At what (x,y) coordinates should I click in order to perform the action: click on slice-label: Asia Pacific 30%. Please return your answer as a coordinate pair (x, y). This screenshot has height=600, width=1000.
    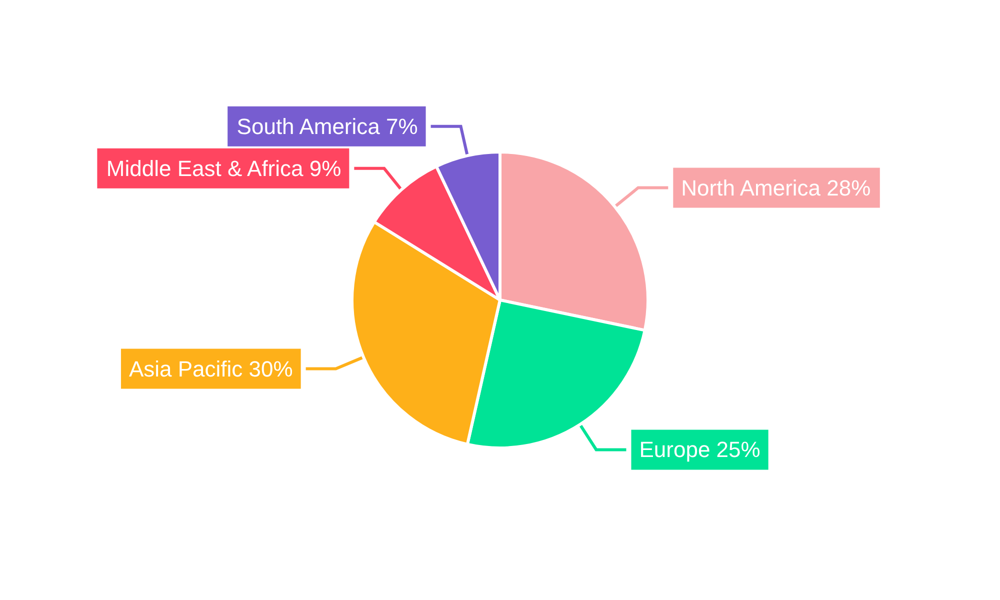
    Looking at the image, I should click on (210, 369).